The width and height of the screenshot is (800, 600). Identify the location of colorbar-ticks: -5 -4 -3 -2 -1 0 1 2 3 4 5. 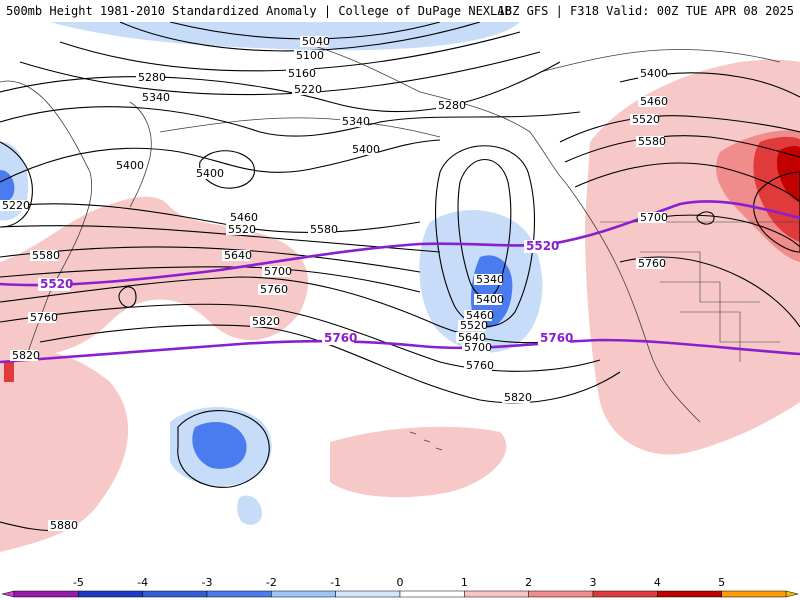
(399, 582).